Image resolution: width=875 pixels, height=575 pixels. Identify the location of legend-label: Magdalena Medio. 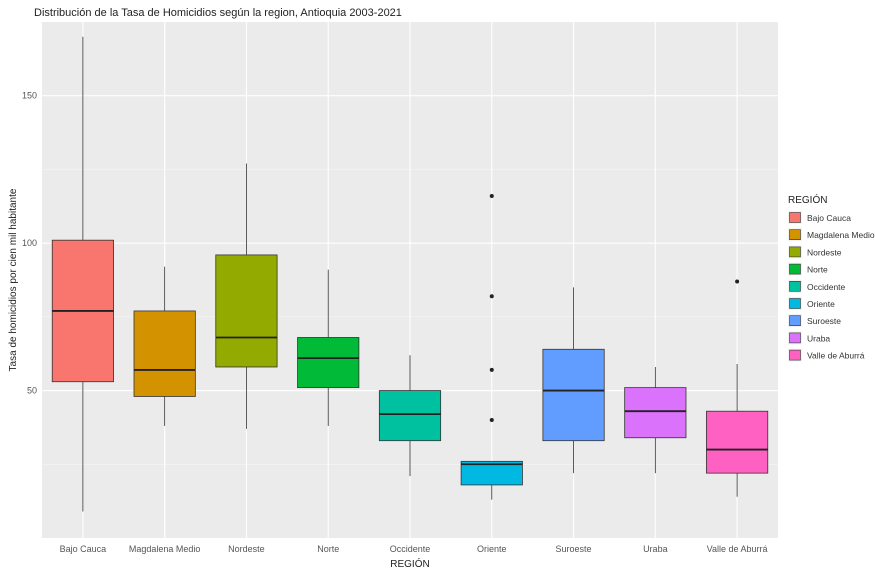
(841, 235).